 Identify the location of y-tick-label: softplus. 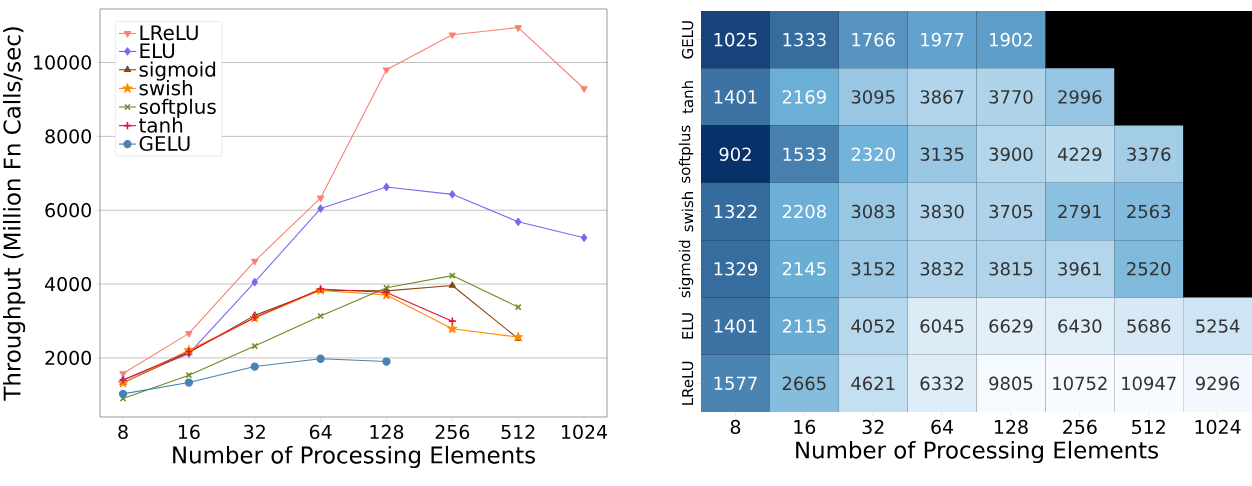
(686, 154).